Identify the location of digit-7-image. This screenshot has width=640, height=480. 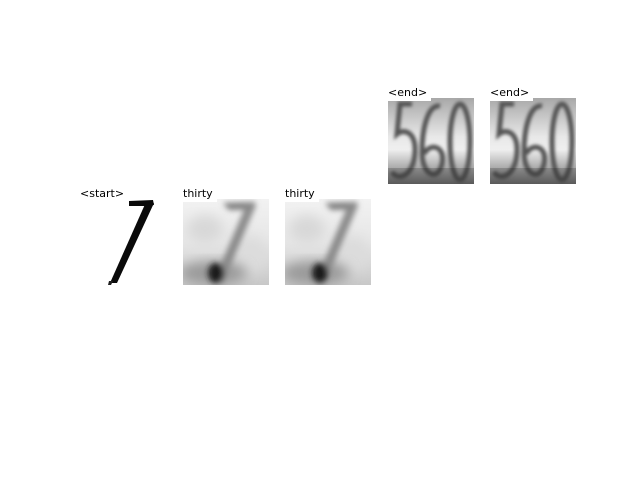
(123, 242).